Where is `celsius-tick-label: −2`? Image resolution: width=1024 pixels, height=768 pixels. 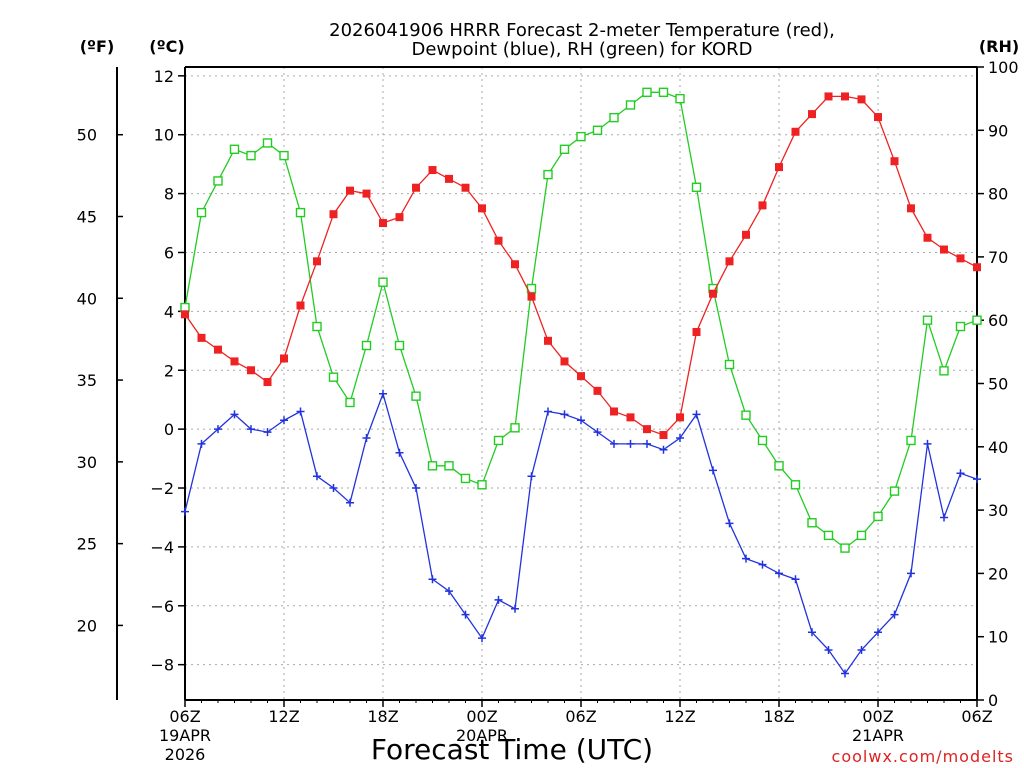
celsius-tick-label: −2 is located at coordinates (162, 488).